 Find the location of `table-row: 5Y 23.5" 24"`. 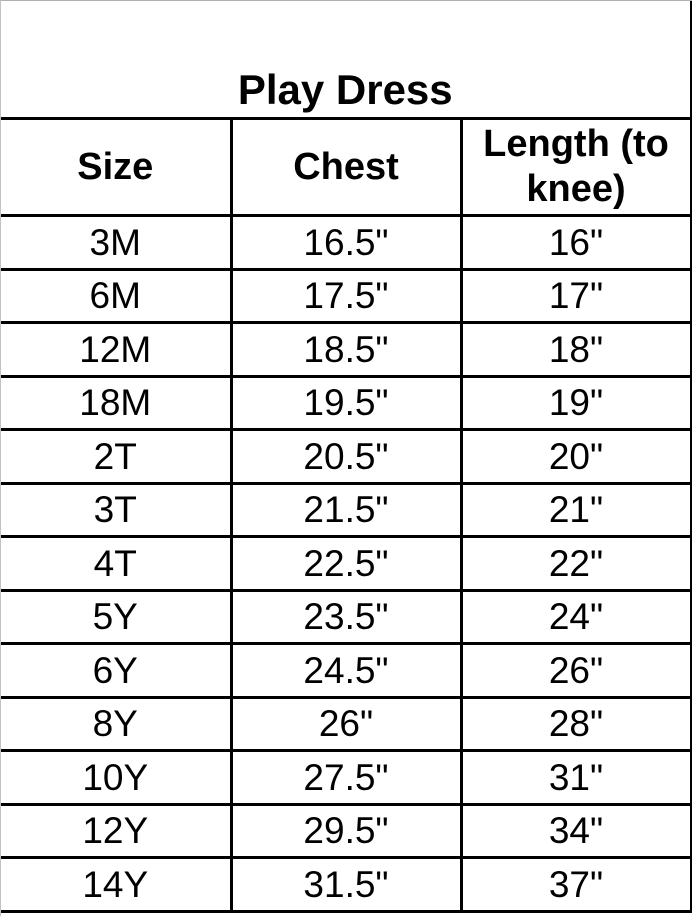

table-row: 5Y 23.5" 24" is located at coordinates (346, 617).